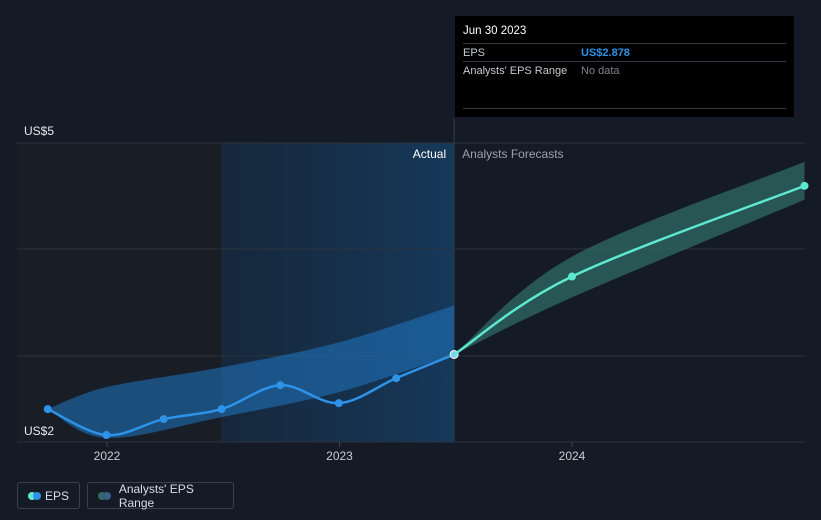  Describe the element at coordinates (474, 53) in the screenshot. I see `tooltip-eps-label: EPS` at that location.